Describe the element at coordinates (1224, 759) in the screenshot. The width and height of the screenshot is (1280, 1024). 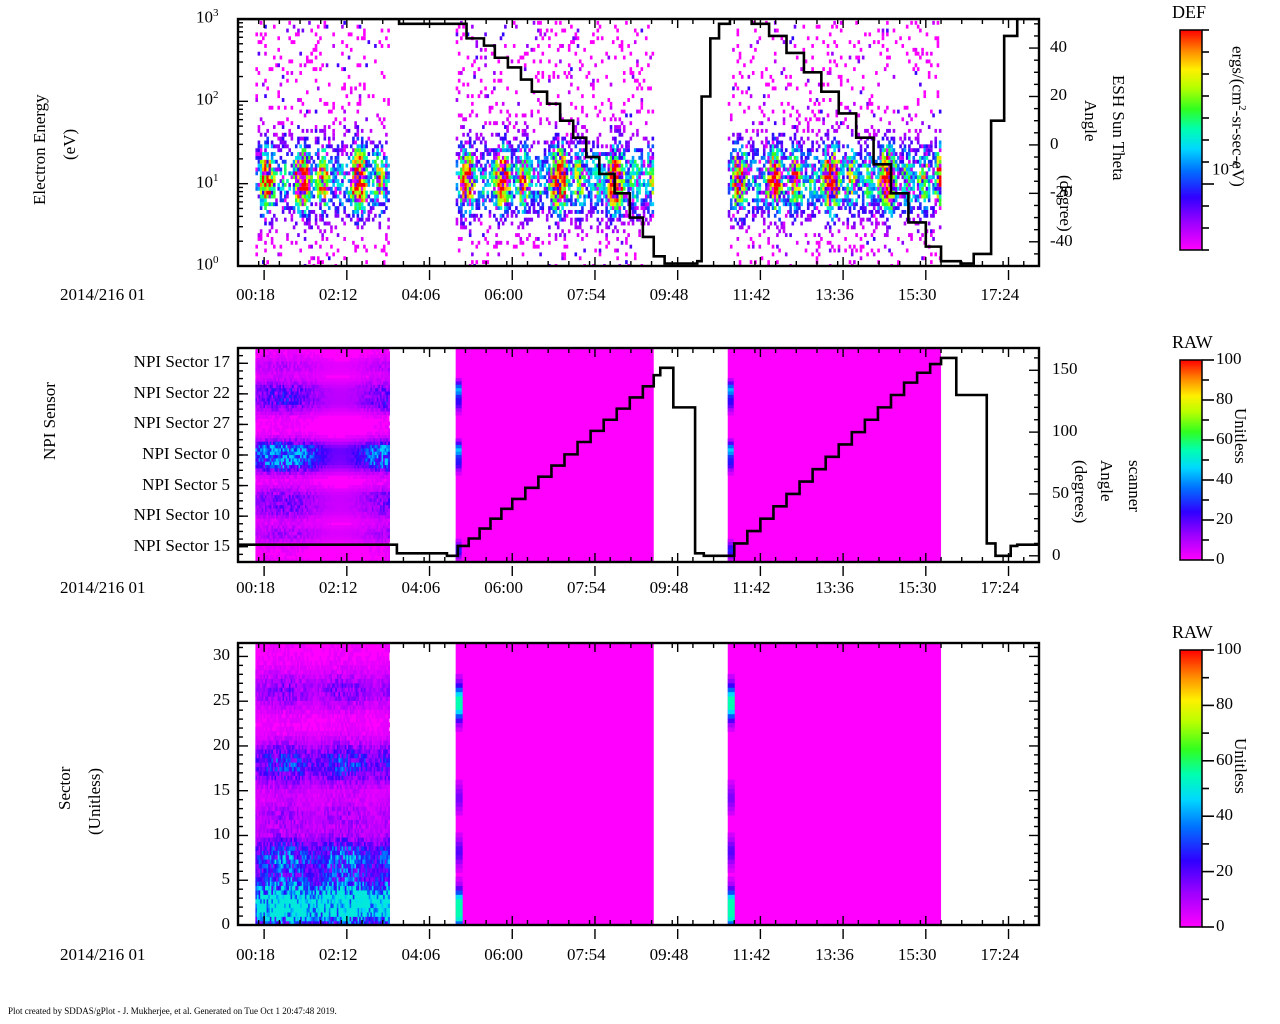
I see `panel3-colorbar-tick-label: 60` at that location.